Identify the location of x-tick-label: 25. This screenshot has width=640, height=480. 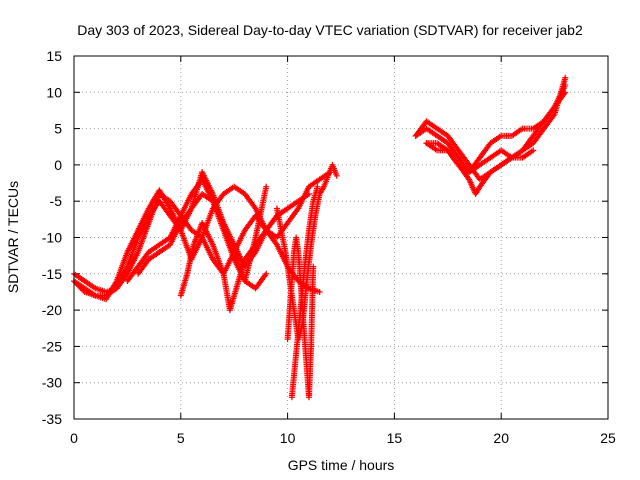
(608, 438).